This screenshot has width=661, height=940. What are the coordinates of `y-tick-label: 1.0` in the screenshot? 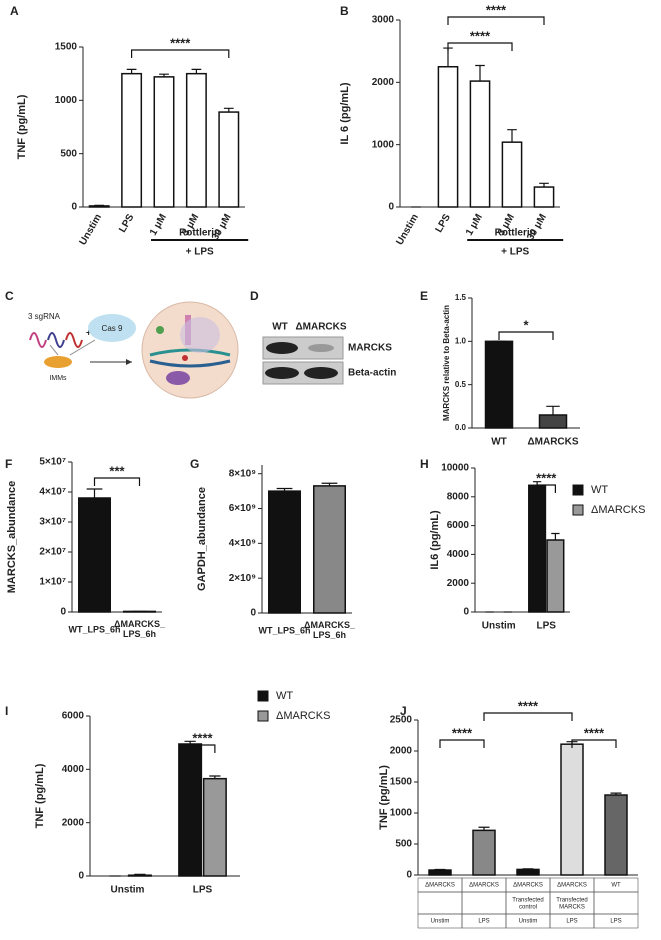 It's located at (461, 340).